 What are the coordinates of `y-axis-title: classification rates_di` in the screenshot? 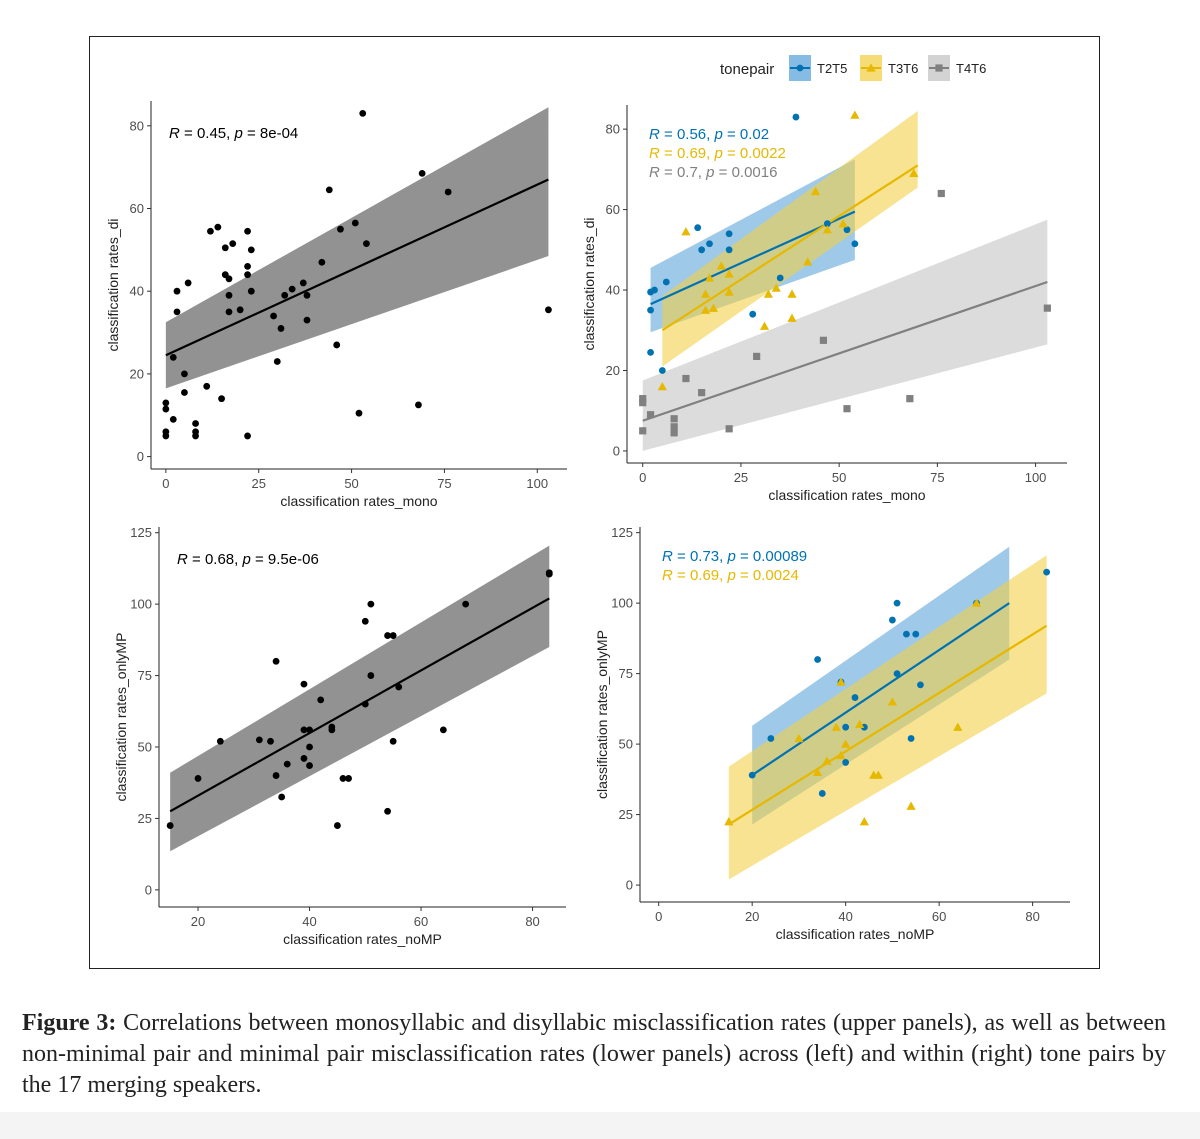 It's located at (589, 283).